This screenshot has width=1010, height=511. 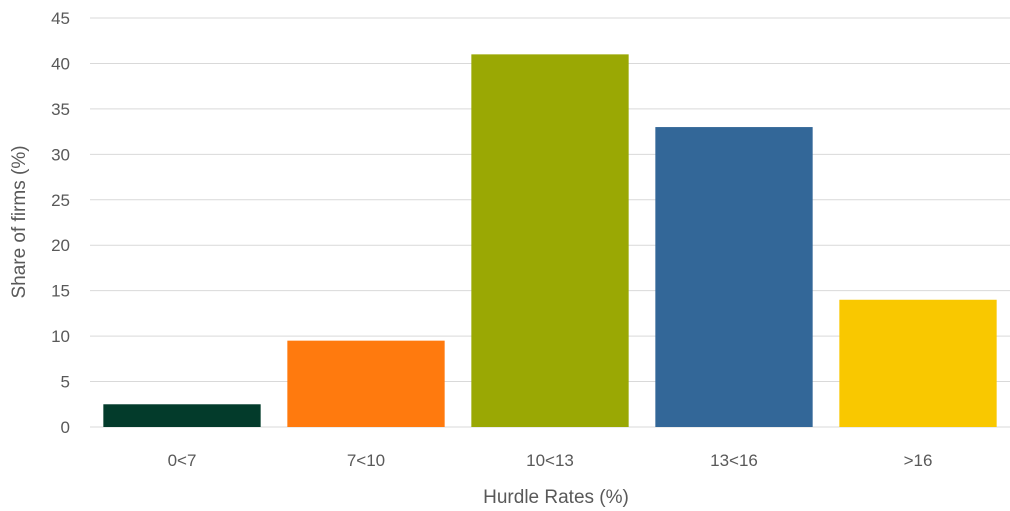 I want to click on x-tick-label: 10<13, so click(x=550, y=460).